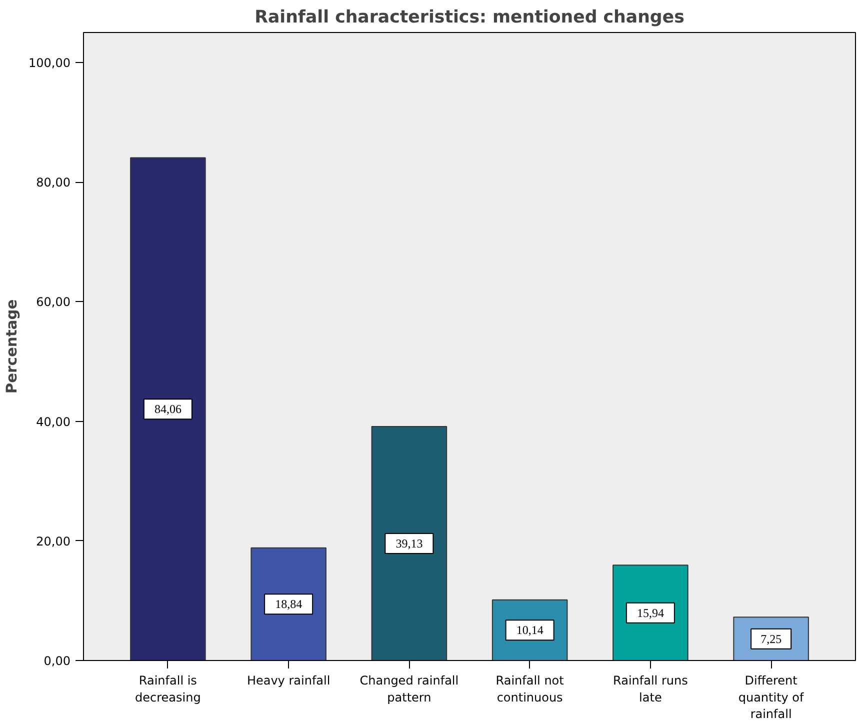 The image size is (862, 726). Describe the element at coordinates (12, 346) in the screenshot. I see `y-axis-title: Percentage` at that location.